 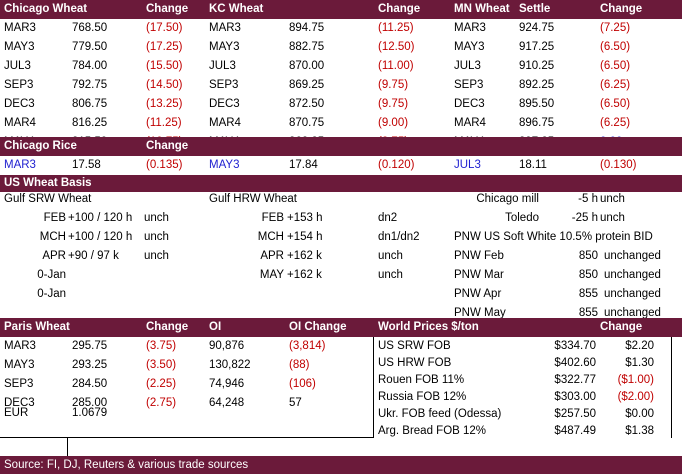 What do you see at coordinates (224, 104) in the screenshot?
I see `kc-month: DEC3` at bounding box center [224, 104].